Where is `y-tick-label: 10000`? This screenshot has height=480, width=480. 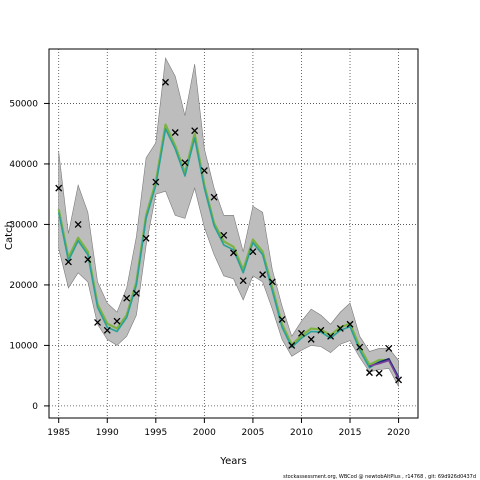 y-tick-label: 10000 is located at coordinates (23, 346).